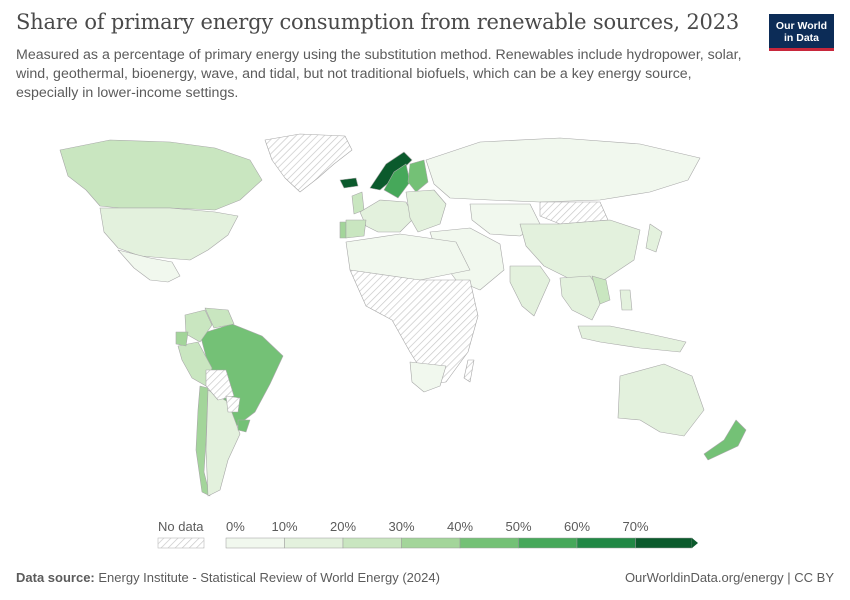 The height and width of the screenshot is (600, 850). Describe the element at coordinates (343, 526) in the screenshot. I see `legend-tick-label: 20%` at that location.